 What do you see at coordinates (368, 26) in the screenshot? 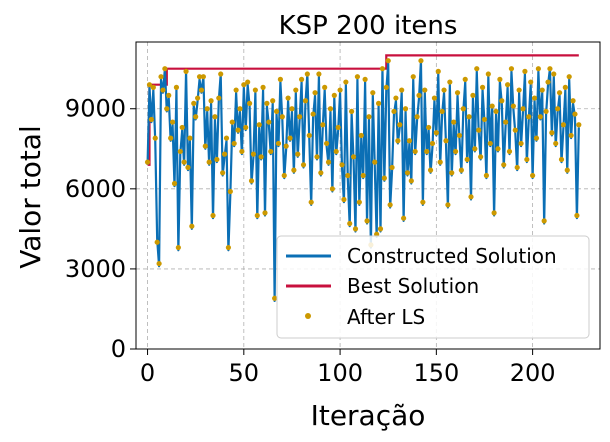
I see `chart-title: KSP 200 itens` at bounding box center [368, 26].